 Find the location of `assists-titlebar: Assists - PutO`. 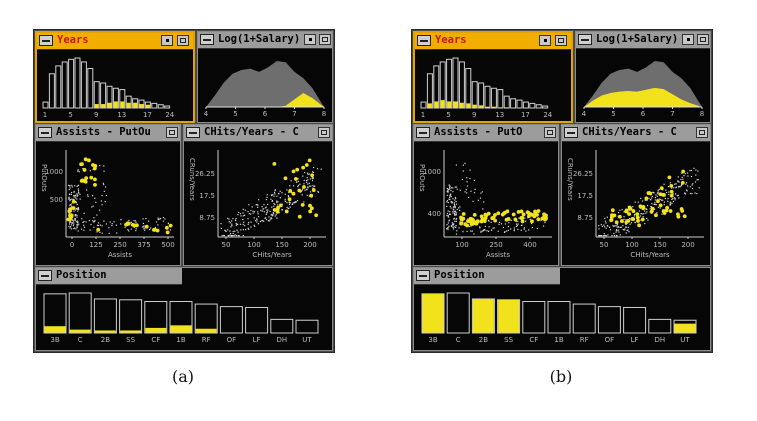

assists-titlebar: Assists - PutO is located at coordinates (486, 133).